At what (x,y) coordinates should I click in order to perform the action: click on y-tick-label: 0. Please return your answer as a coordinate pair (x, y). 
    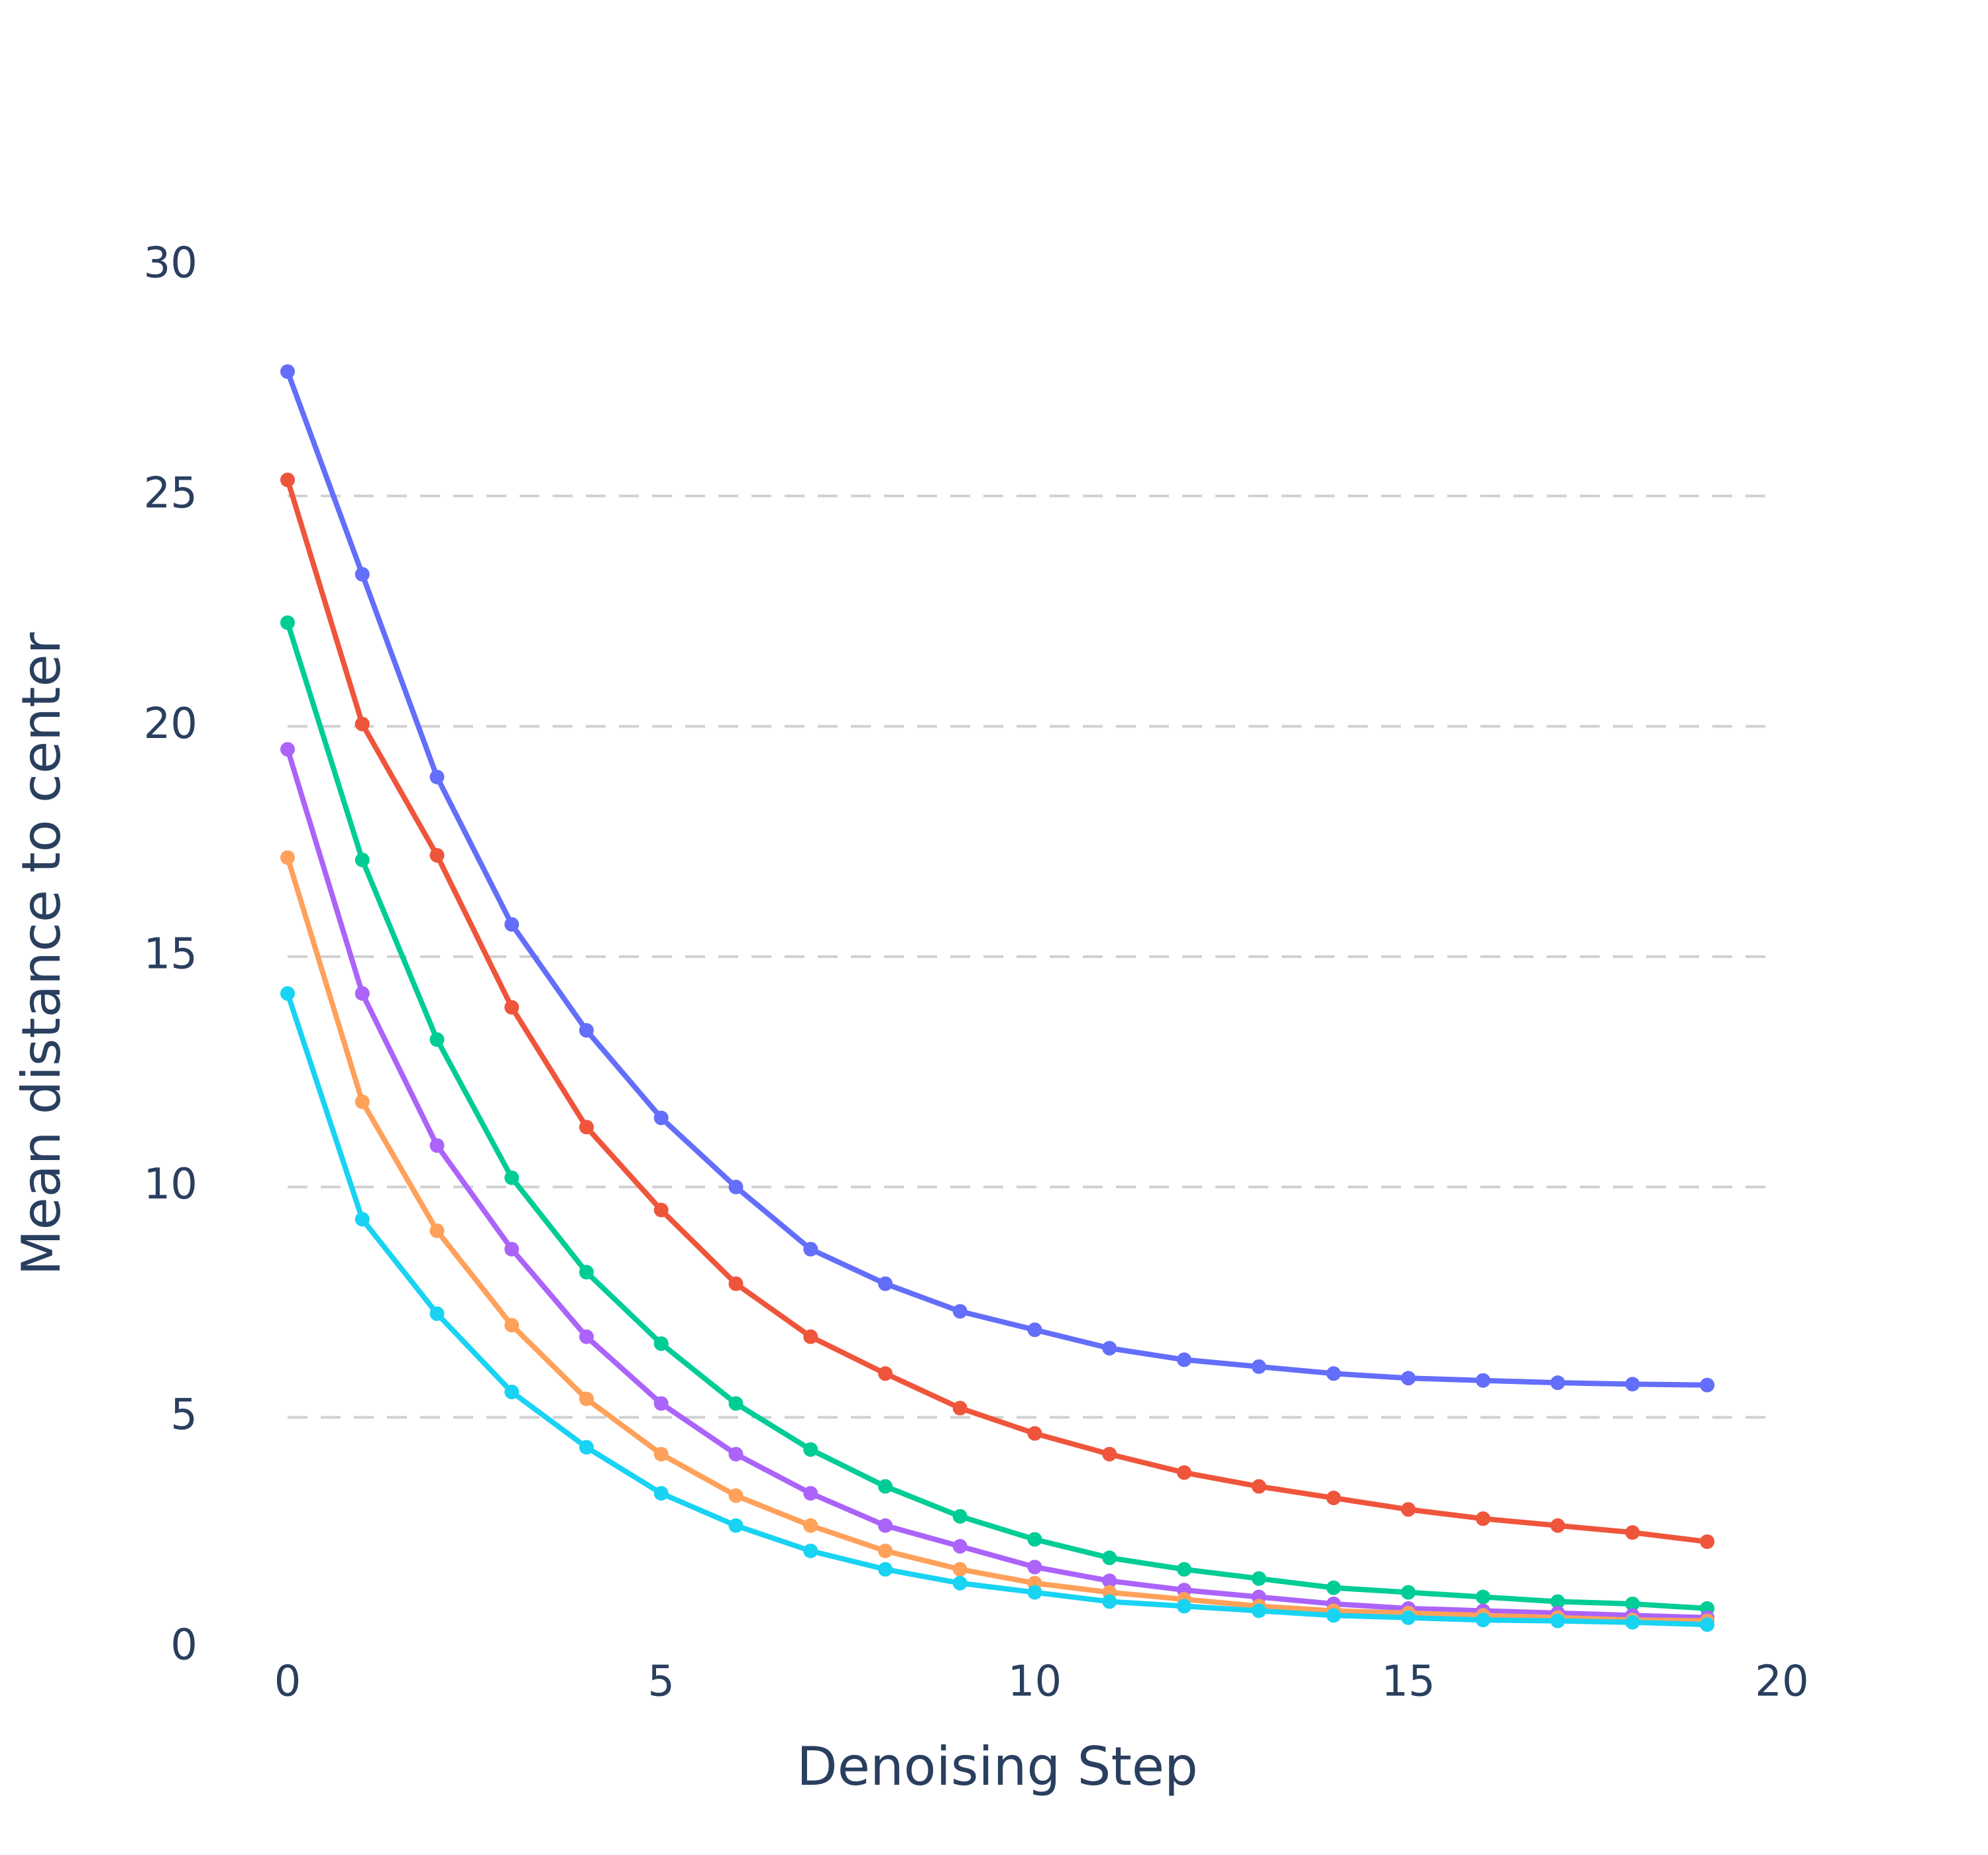
    Looking at the image, I should click on (183, 1646).